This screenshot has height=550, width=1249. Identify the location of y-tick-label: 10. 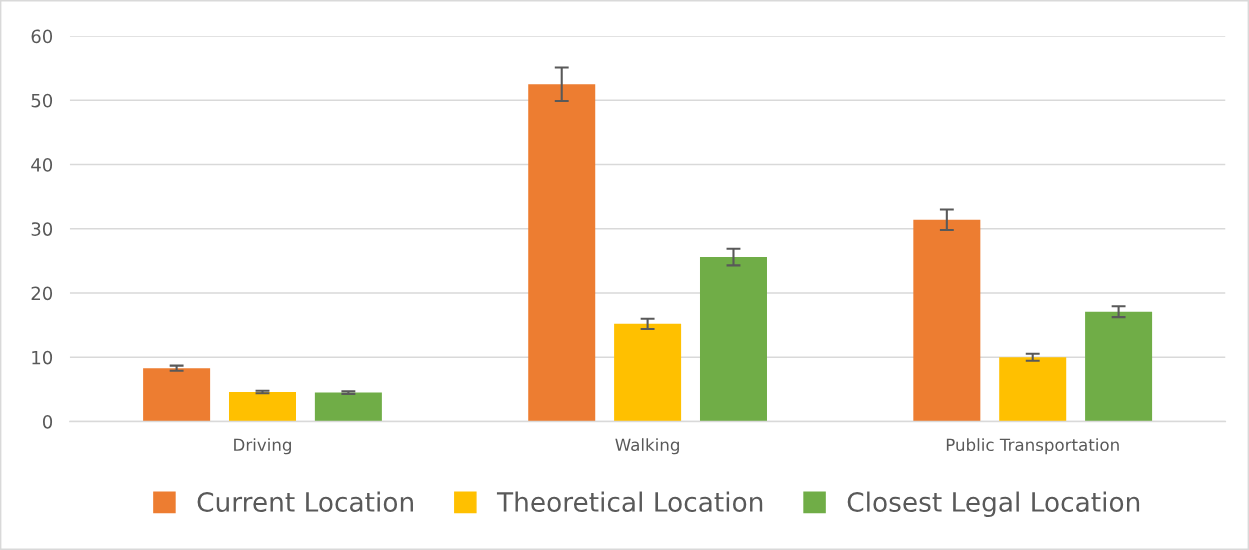
(42, 357).